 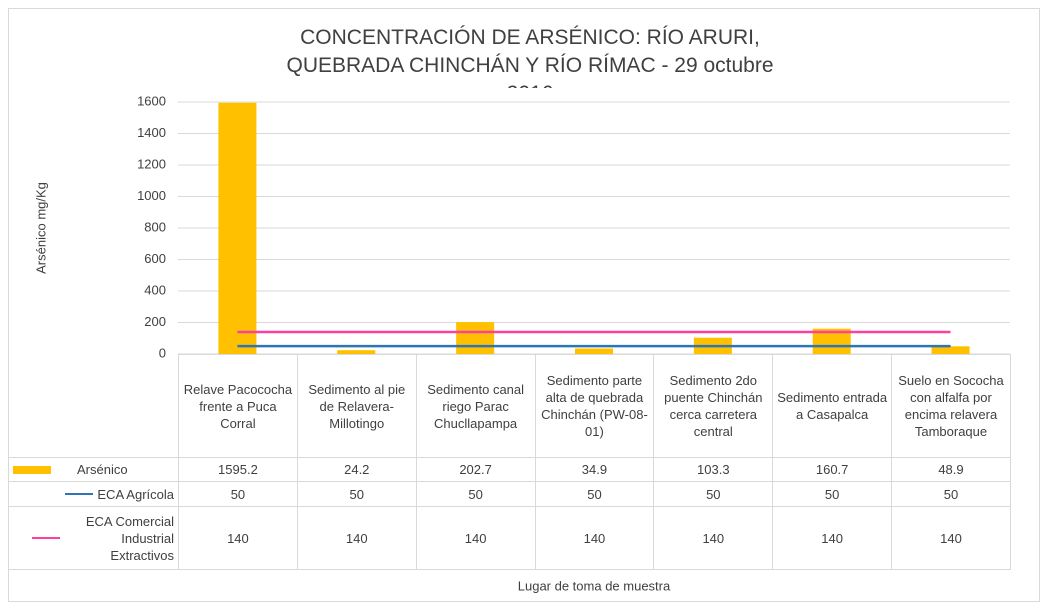 What do you see at coordinates (951, 469) in the screenshot?
I see `value-cell: 48.9` at bounding box center [951, 469].